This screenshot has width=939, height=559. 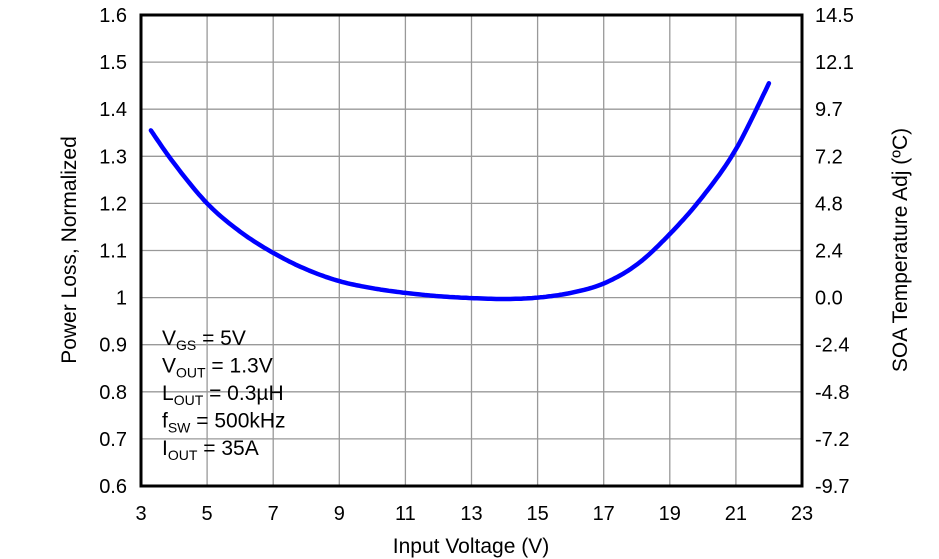 I want to click on y2-tick-label: 12.1, so click(x=834, y=63).